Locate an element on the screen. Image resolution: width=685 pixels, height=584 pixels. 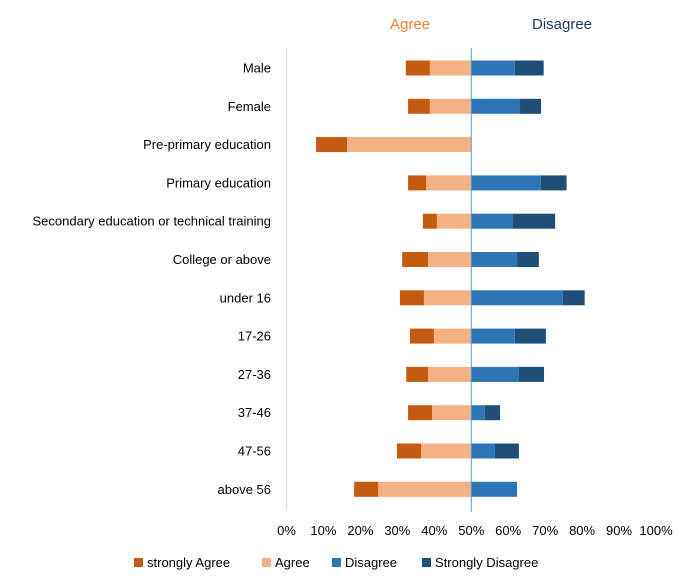
x-tick-label: 80% is located at coordinates (582, 530).